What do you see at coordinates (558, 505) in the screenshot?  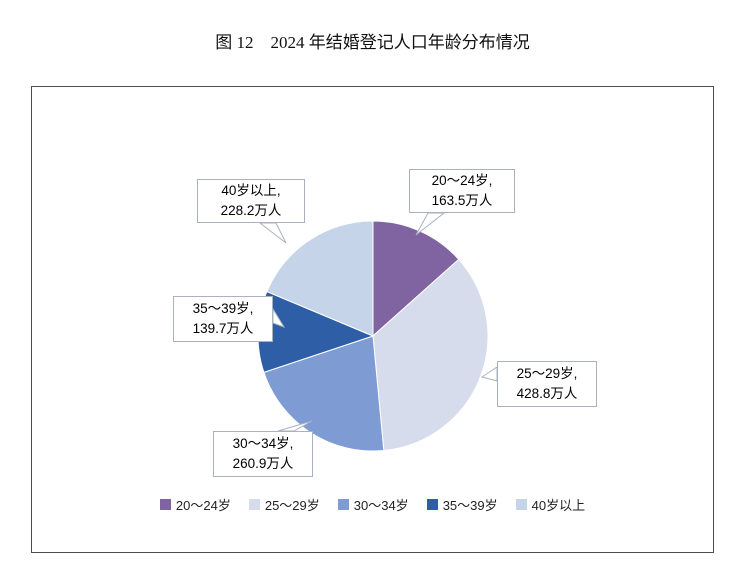 I see `legend-label: 40岁以上` at bounding box center [558, 505].